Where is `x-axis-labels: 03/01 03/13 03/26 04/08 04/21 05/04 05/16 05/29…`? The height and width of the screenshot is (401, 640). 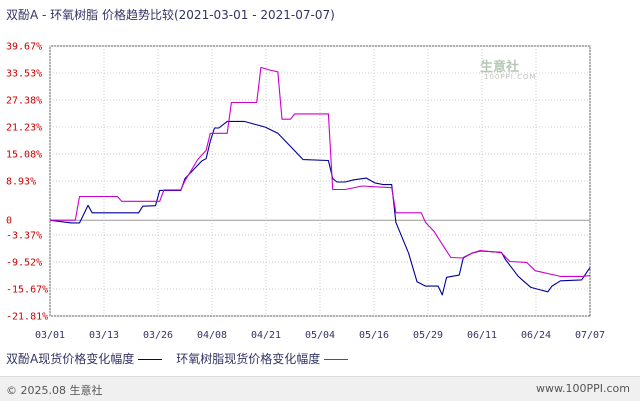
x-axis-labels: 03/01 03/13 03/26 04/08 04/21 05/04 05/16 05/29… is located at coordinates (320, 335).